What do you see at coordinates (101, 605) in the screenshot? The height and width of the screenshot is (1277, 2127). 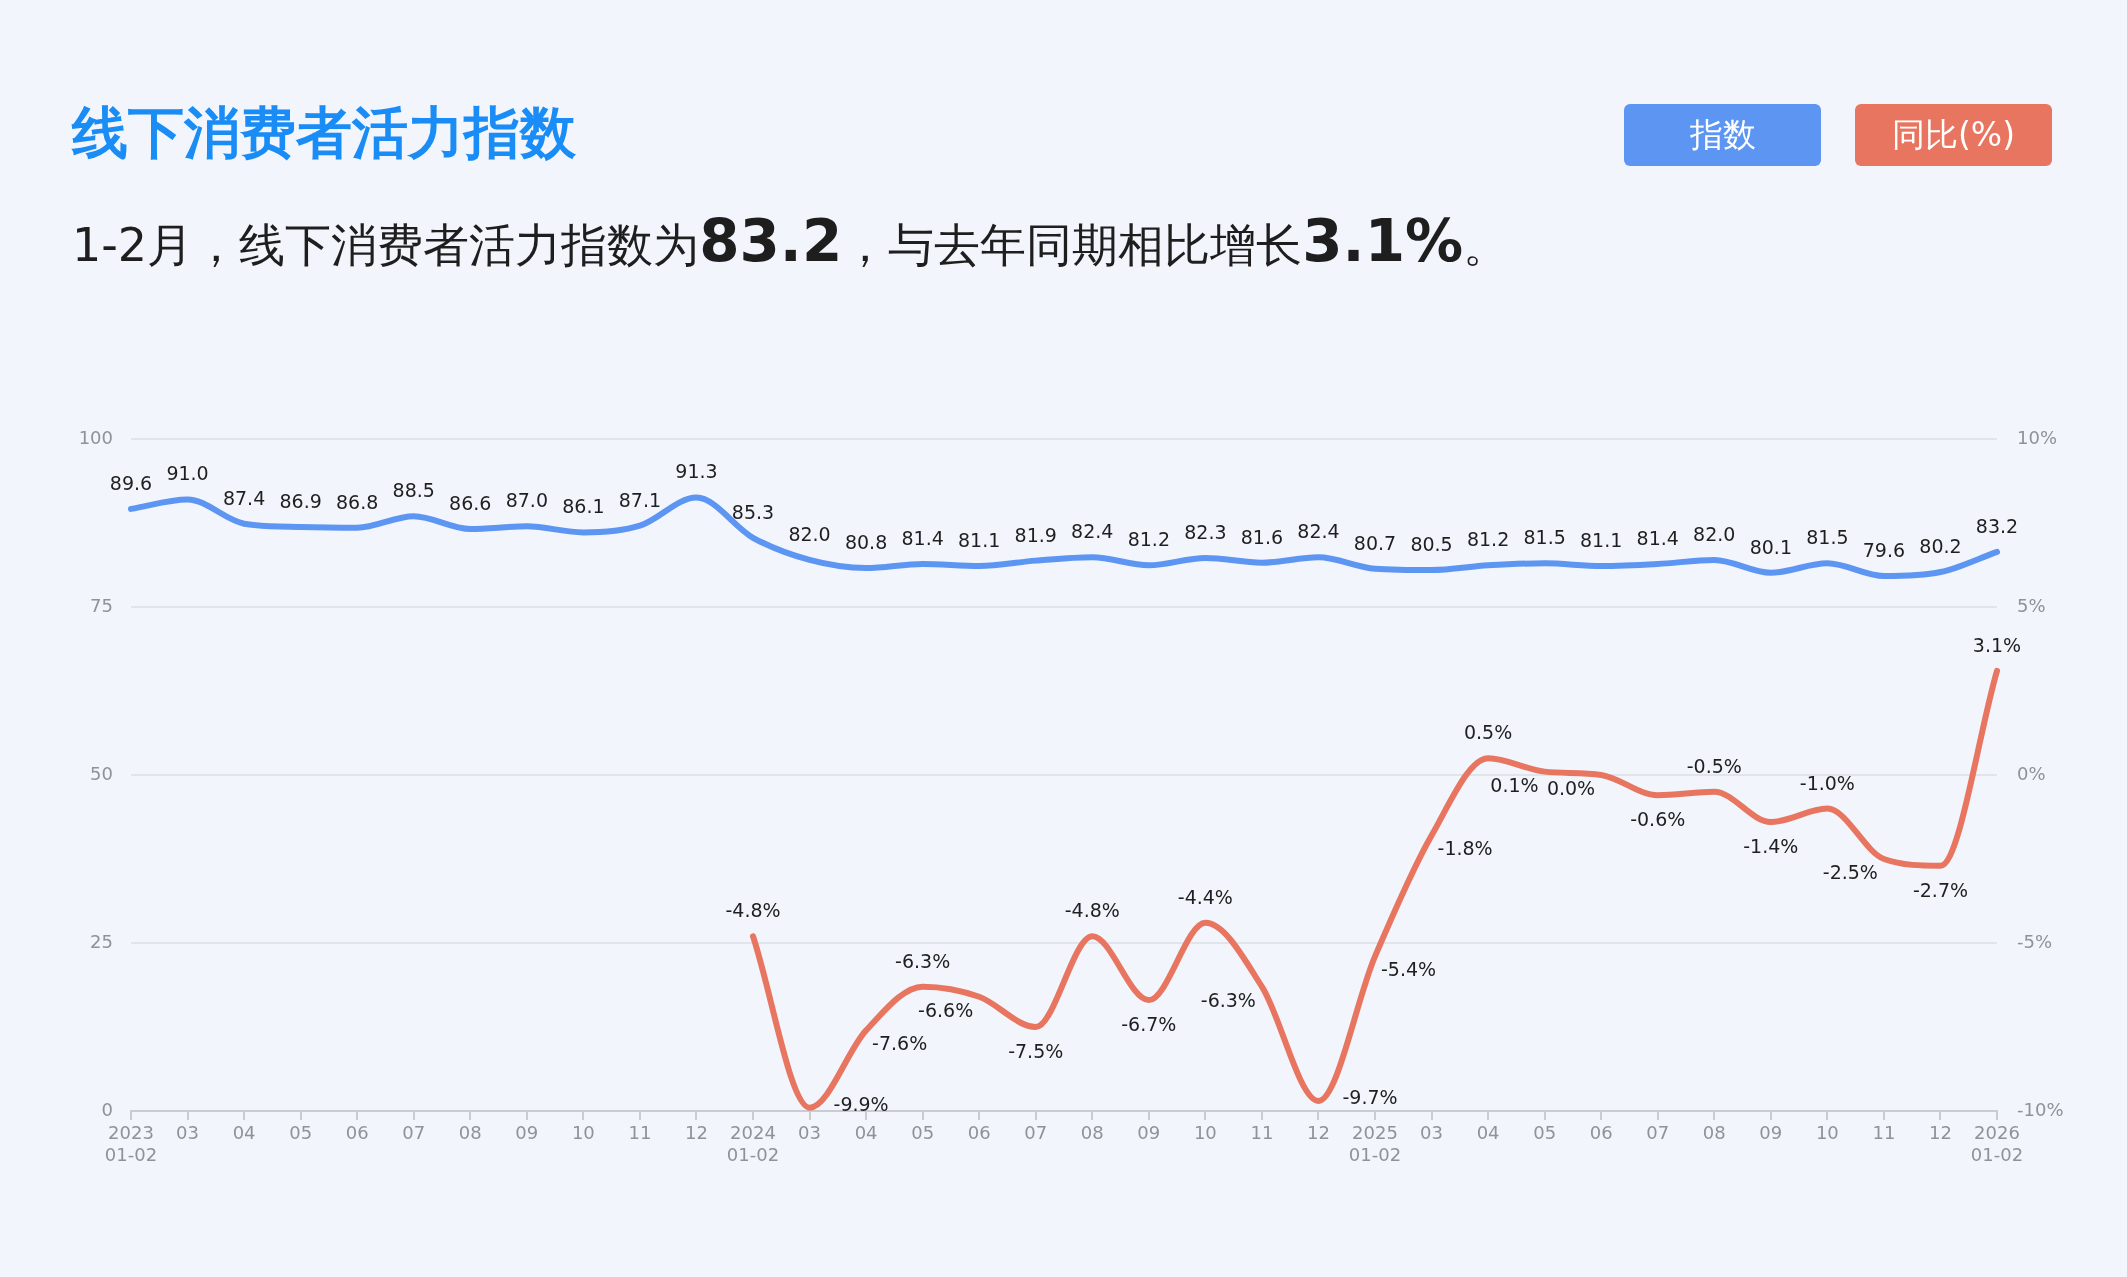 I see `y-tick-label: 75` at bounding box center [101, 605].